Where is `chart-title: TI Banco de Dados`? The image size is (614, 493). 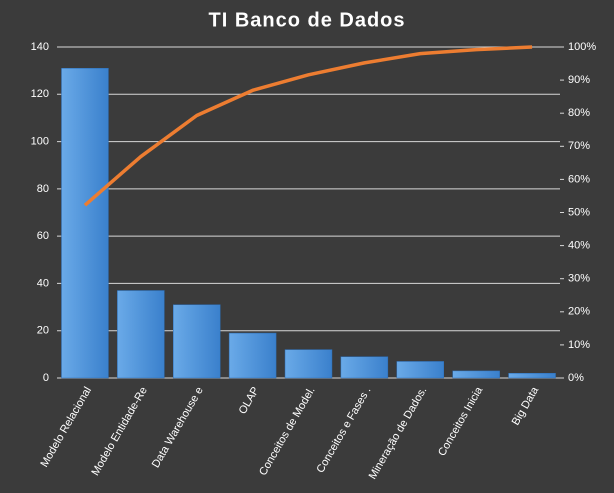 chart-title: TI Banco de Dados is located at coordinates (306, 20).